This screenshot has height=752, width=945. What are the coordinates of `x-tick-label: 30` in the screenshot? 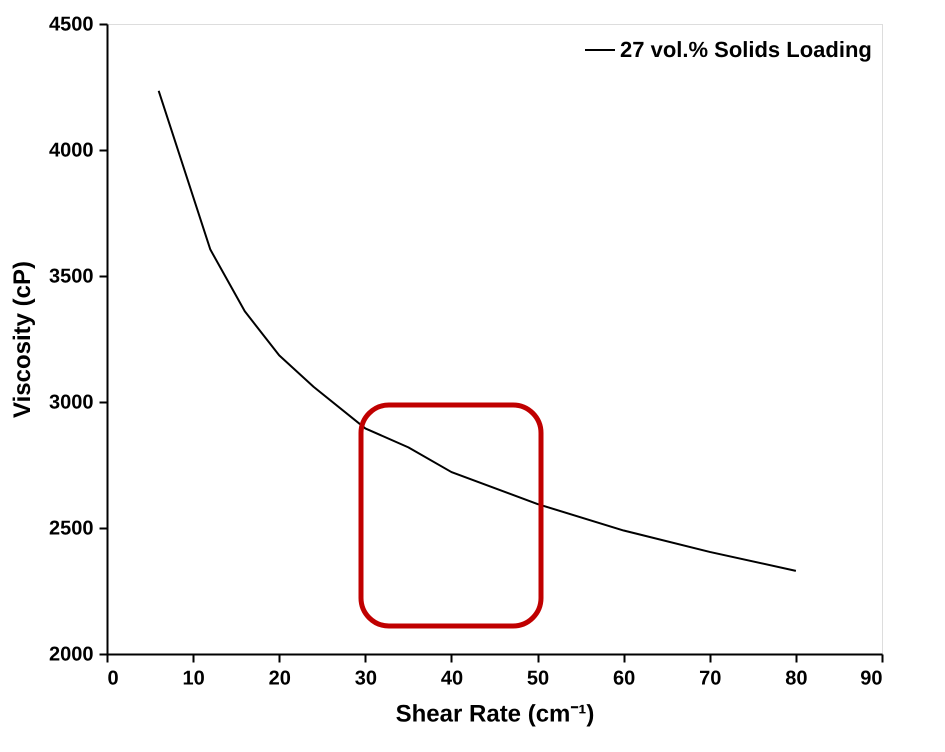 It's located at (365, 679).